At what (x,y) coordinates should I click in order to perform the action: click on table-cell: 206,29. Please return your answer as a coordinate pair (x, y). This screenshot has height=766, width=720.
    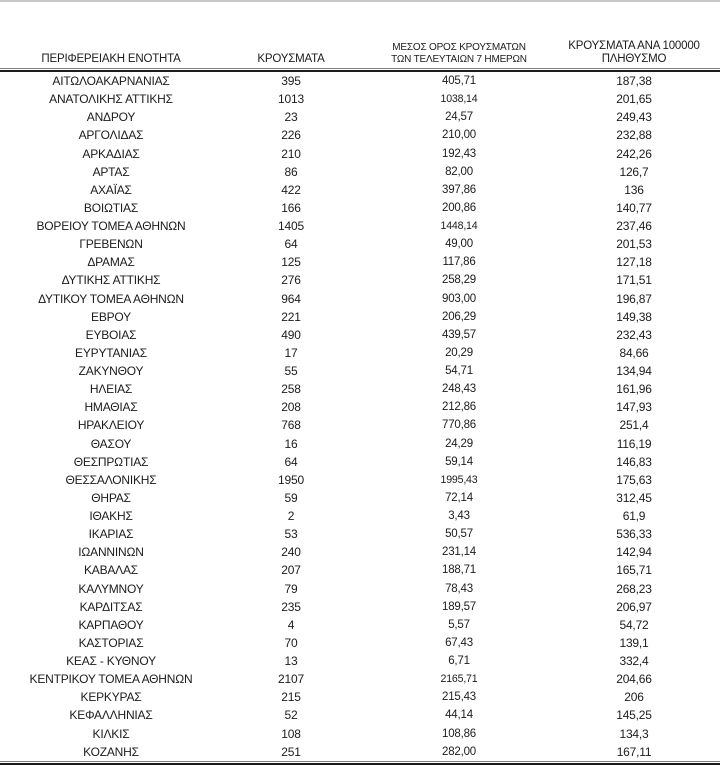
    Looking at the image, I should click on (459, 316).